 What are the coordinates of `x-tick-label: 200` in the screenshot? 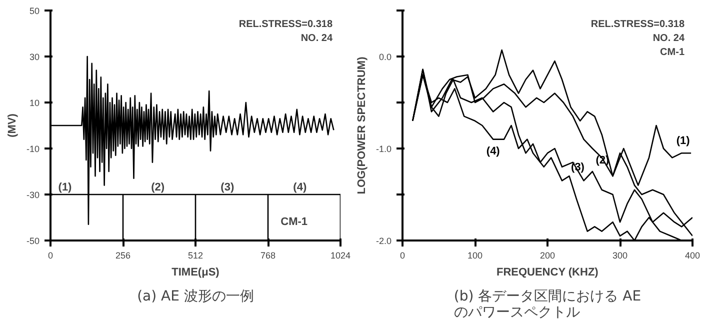 It's located at (548, 255).